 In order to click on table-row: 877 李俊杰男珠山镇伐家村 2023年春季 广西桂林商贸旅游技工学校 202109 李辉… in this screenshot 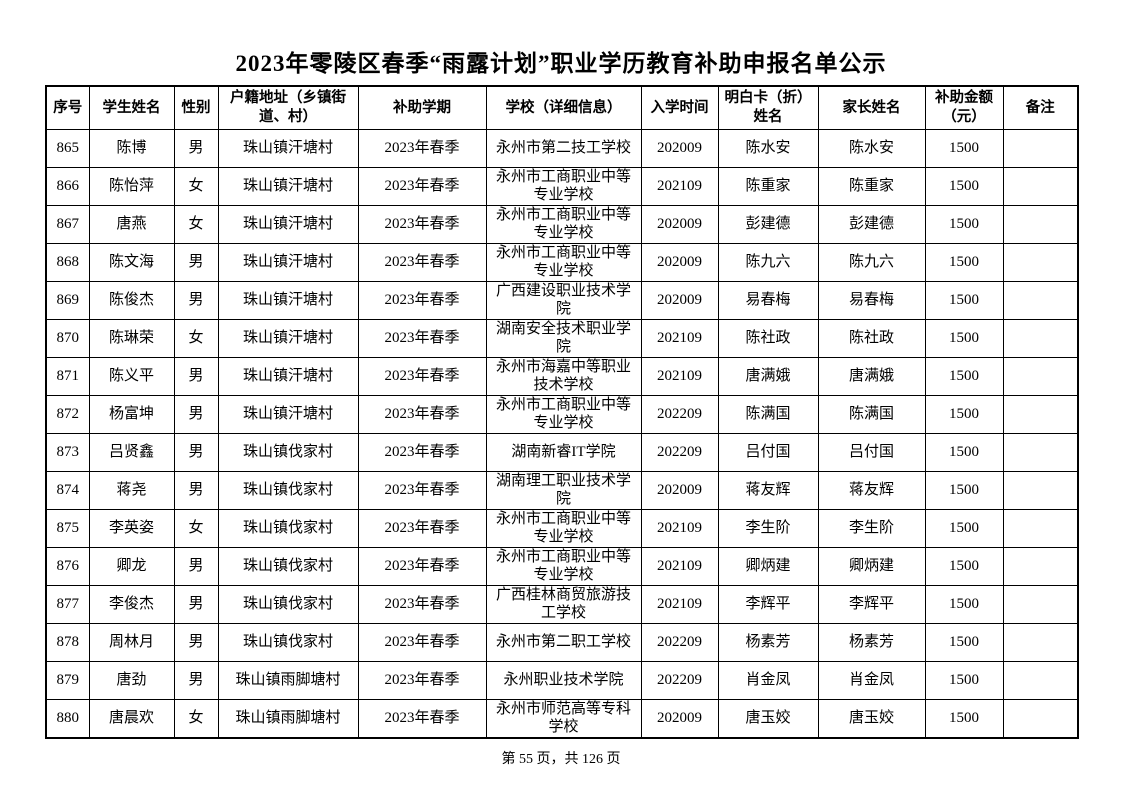, I will do `click(562, 604)`.